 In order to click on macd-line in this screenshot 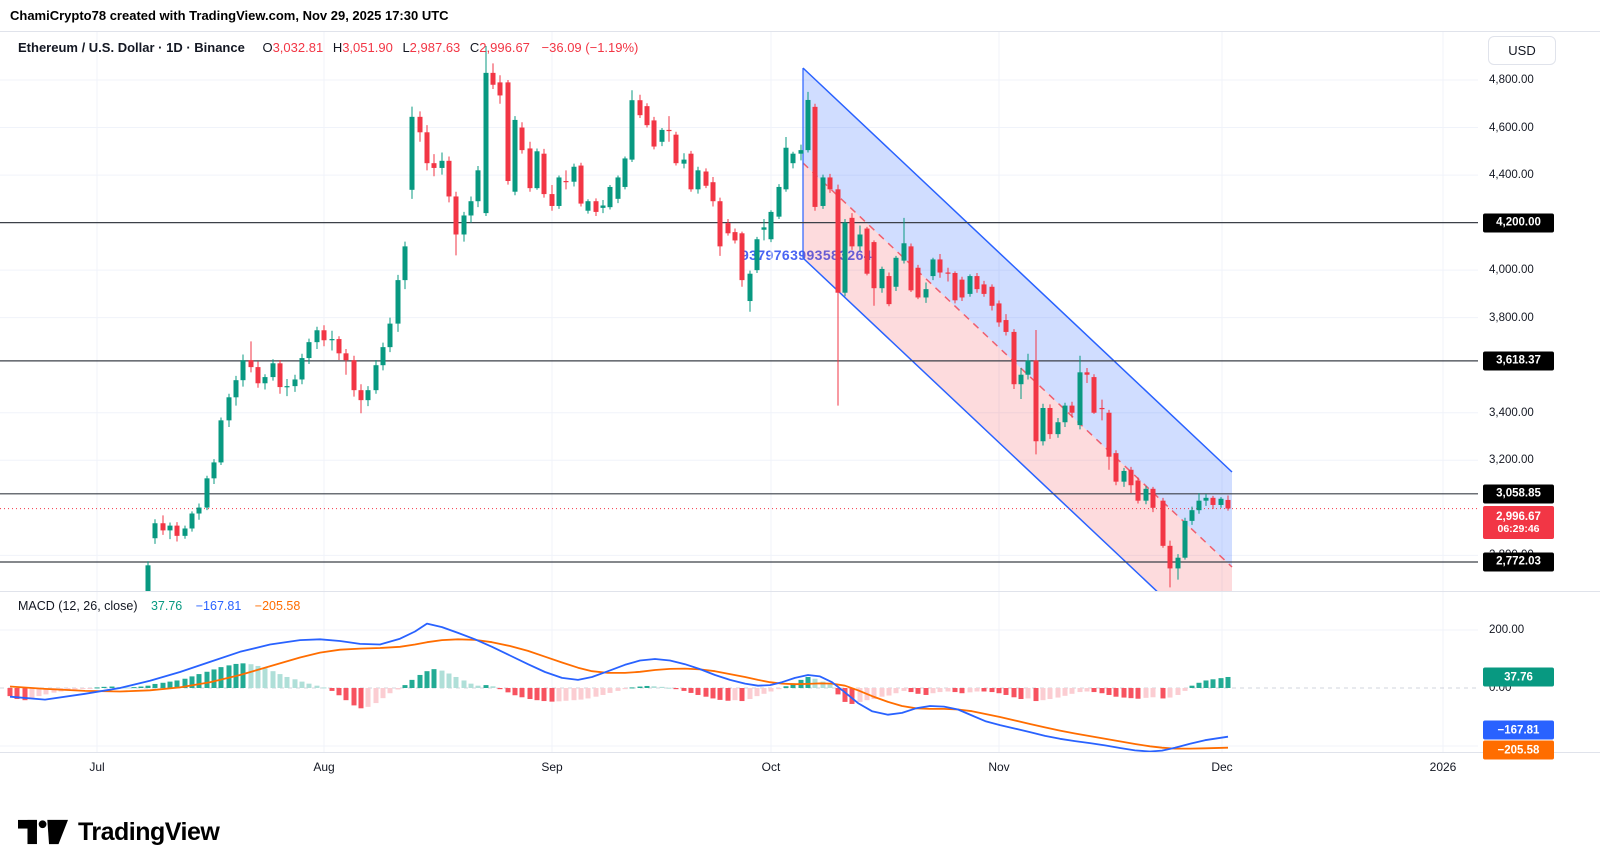, I will do `click(619, 687)`.